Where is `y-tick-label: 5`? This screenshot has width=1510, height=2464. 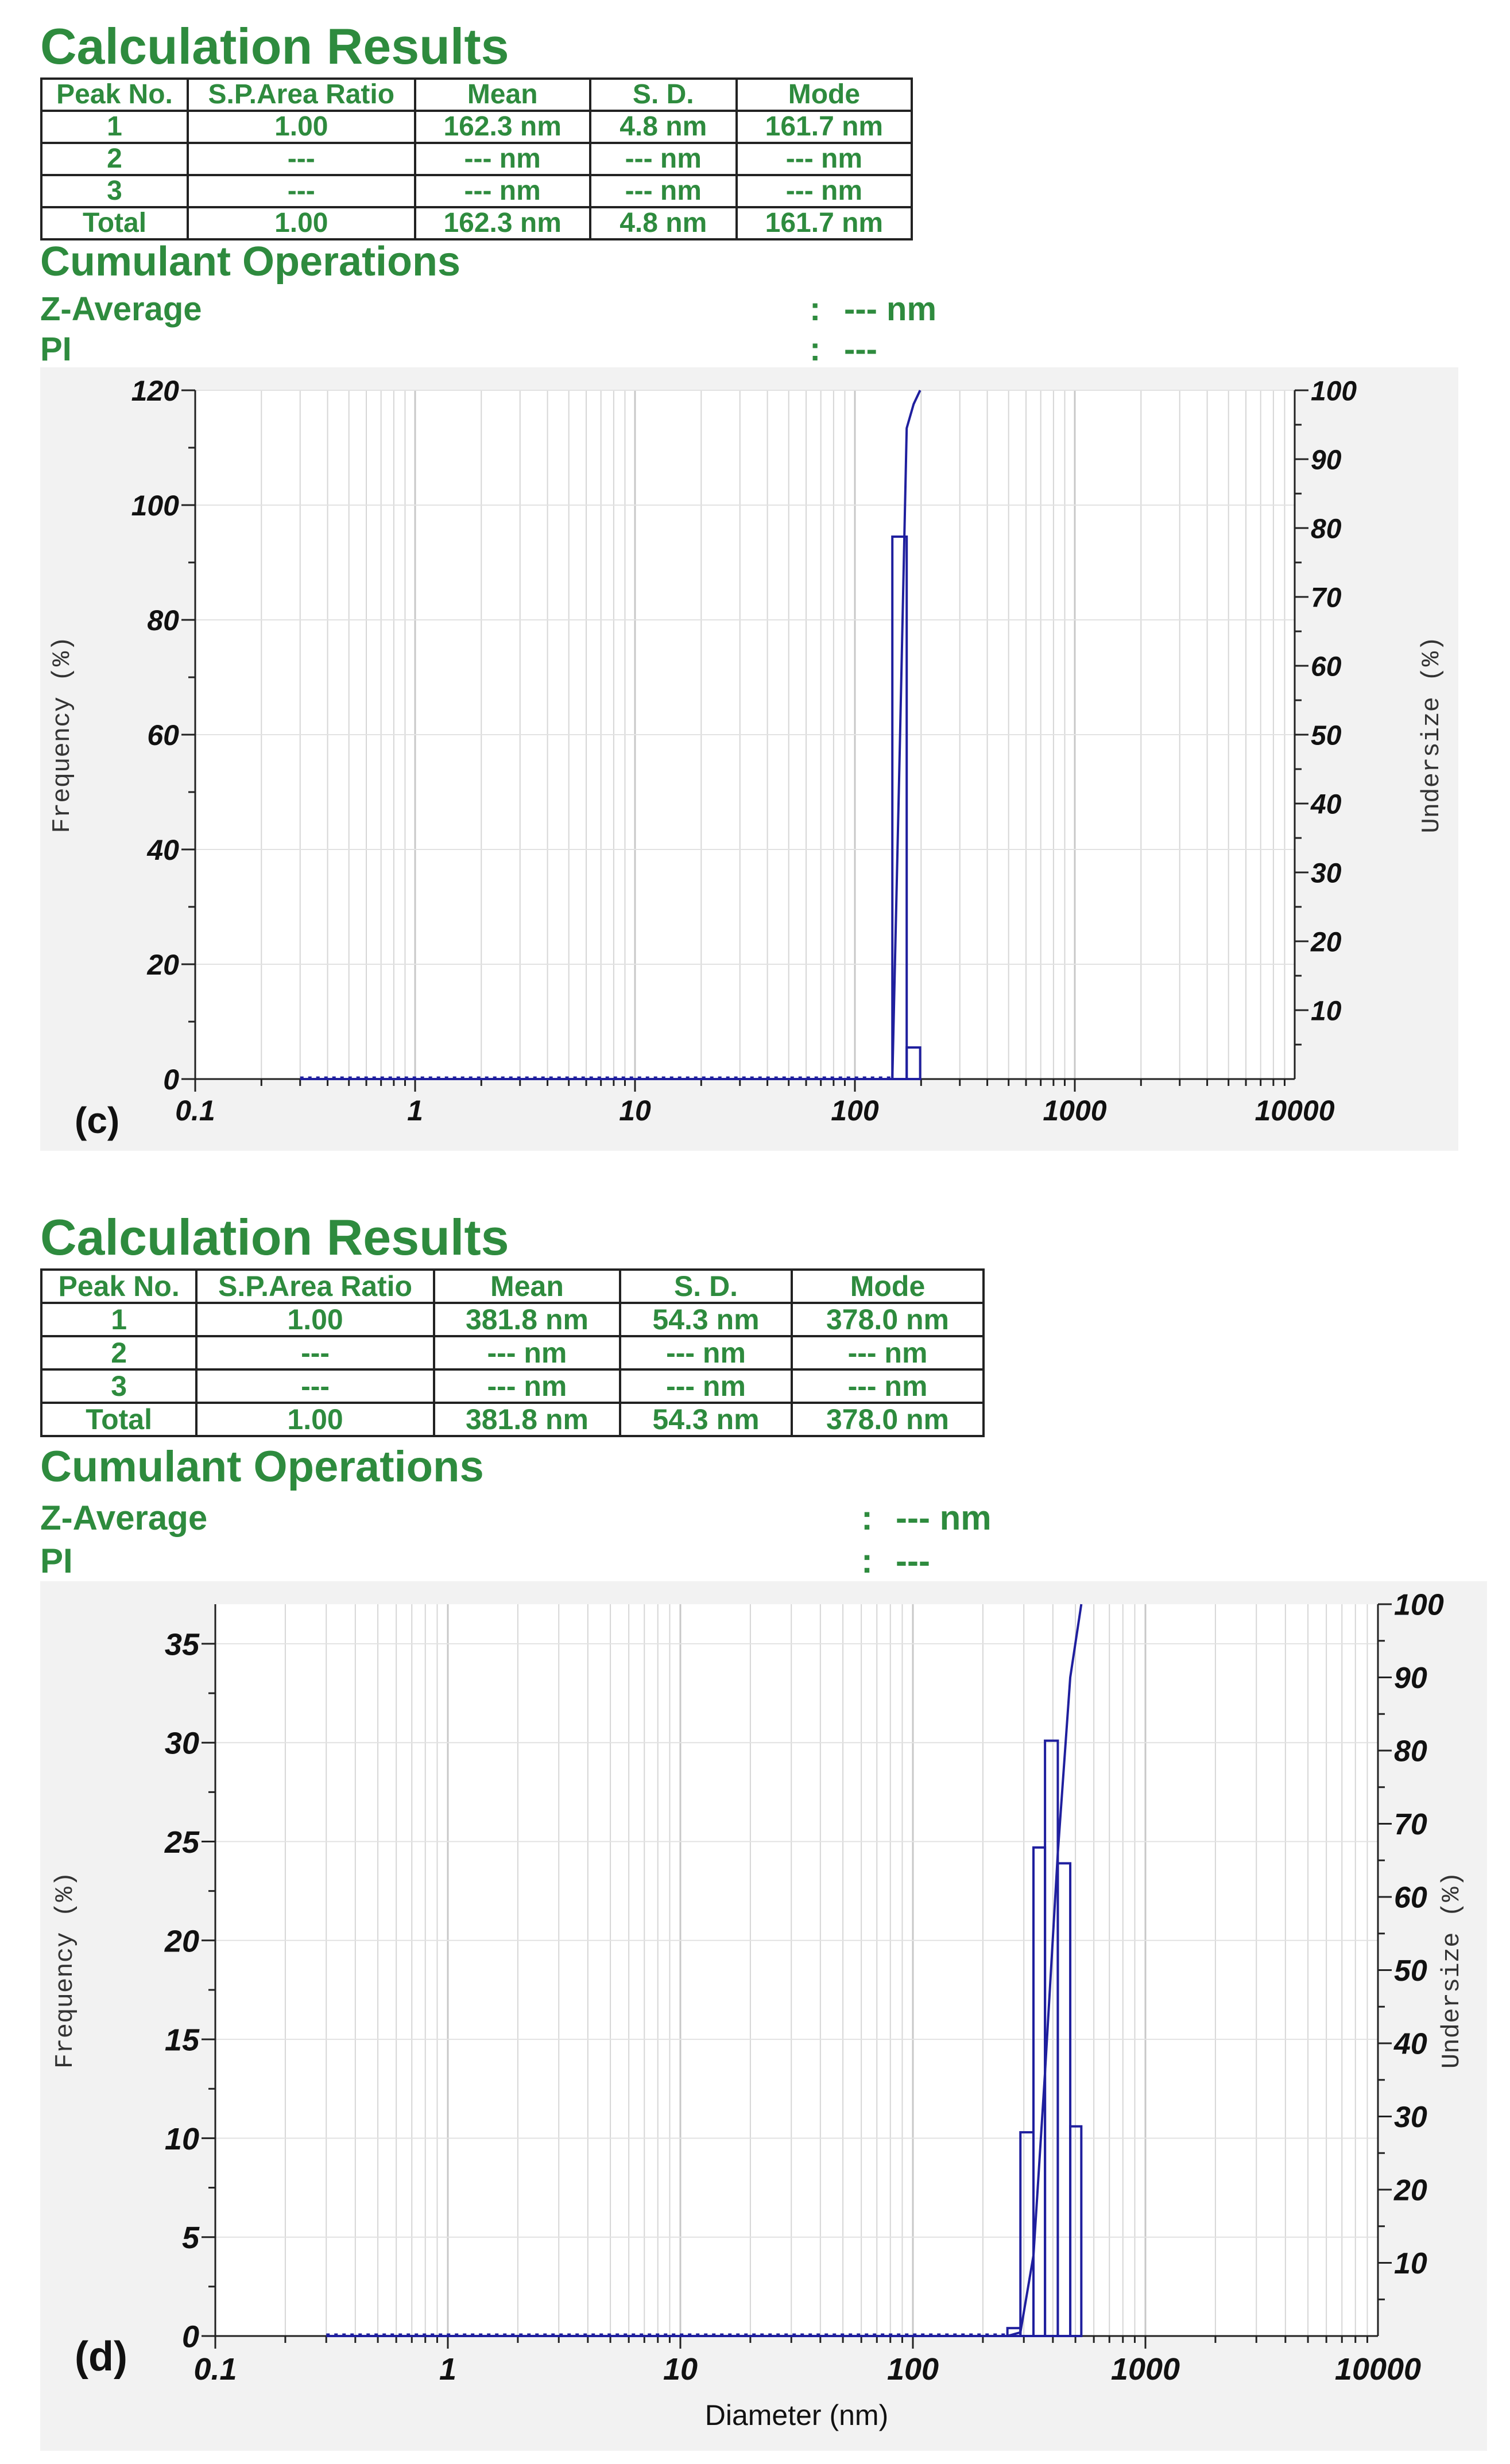 y-tick-label: 5 is located at coordinates (191, 2238).